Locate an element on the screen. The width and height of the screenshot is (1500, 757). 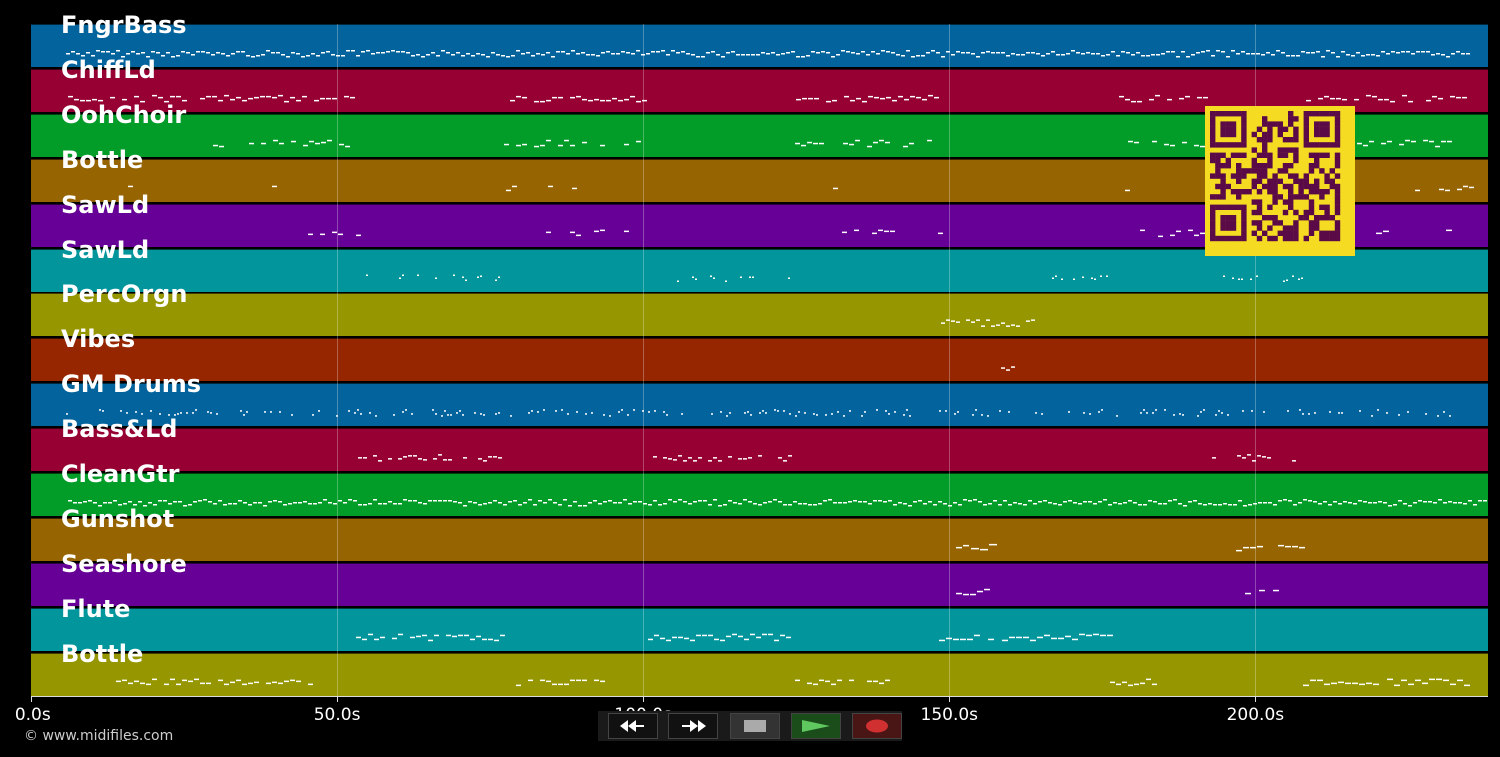
qr-code-icon is located at coordinates (1280, 181).